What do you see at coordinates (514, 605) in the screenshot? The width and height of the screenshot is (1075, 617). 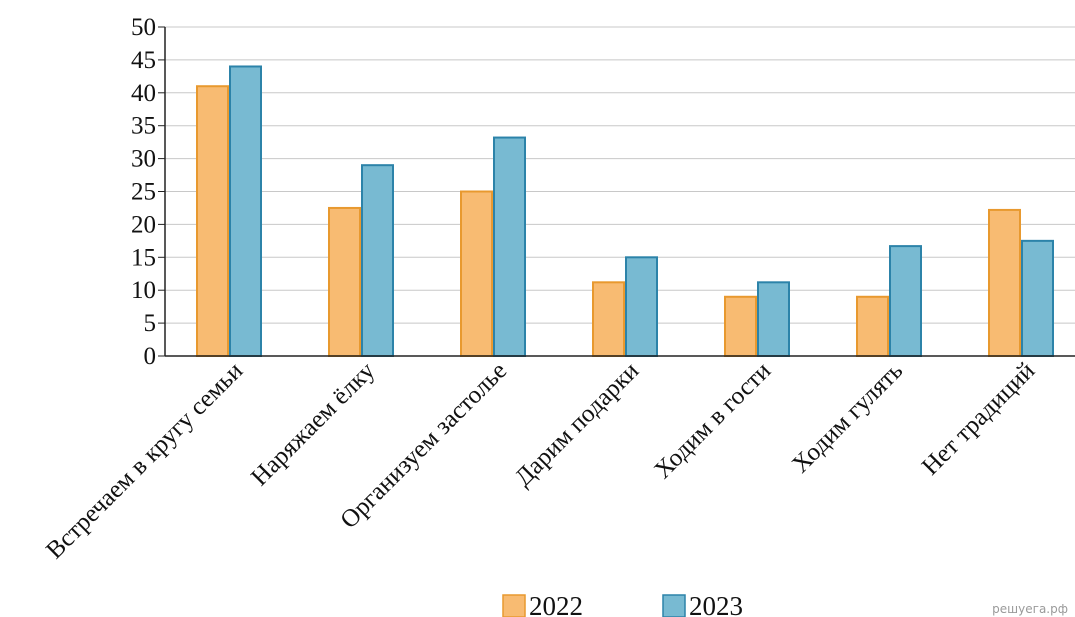 I see `legend-swatch-2022` at bounding box center [514, 605].